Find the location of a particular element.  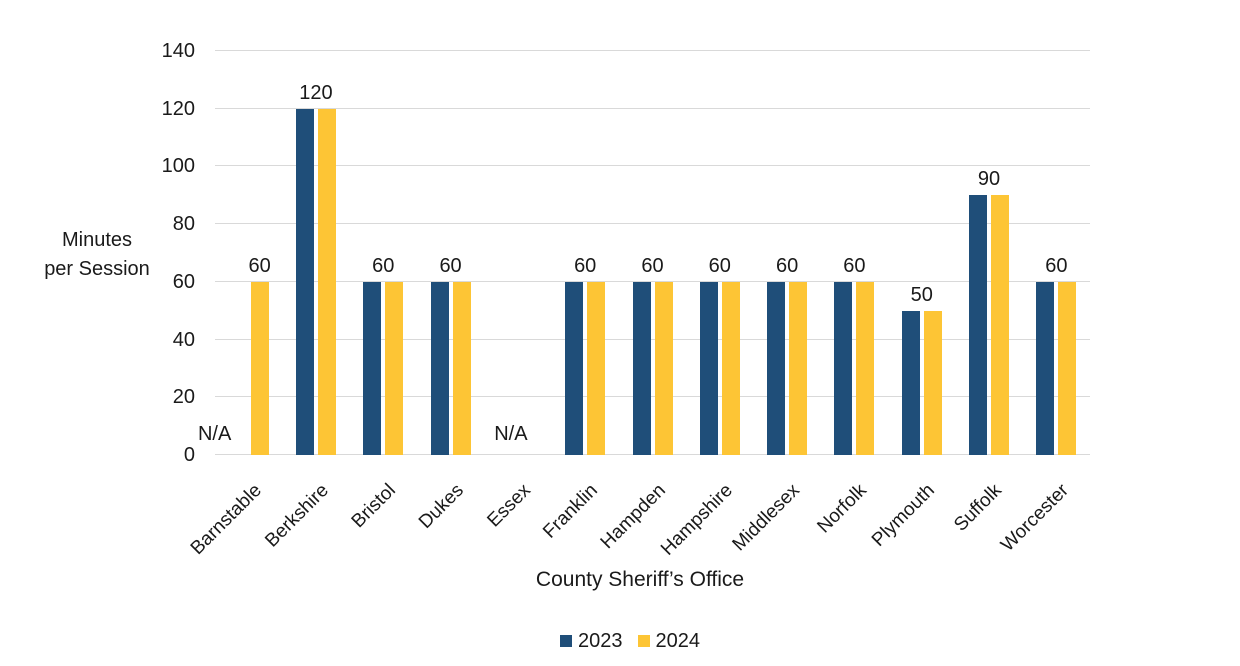

legend-item-2023: 2023 is located at coordinates (591, 641).